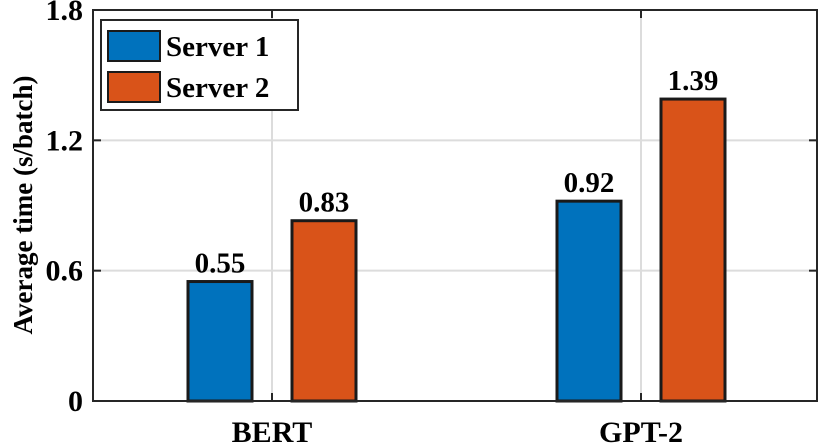 Image resolution: width=822 pixels, height=446 pixels. What do you see at coordinates (65, 140) in the screenshot?
I see `y-tick-label: 1.2` at bounding box center [65, 140].